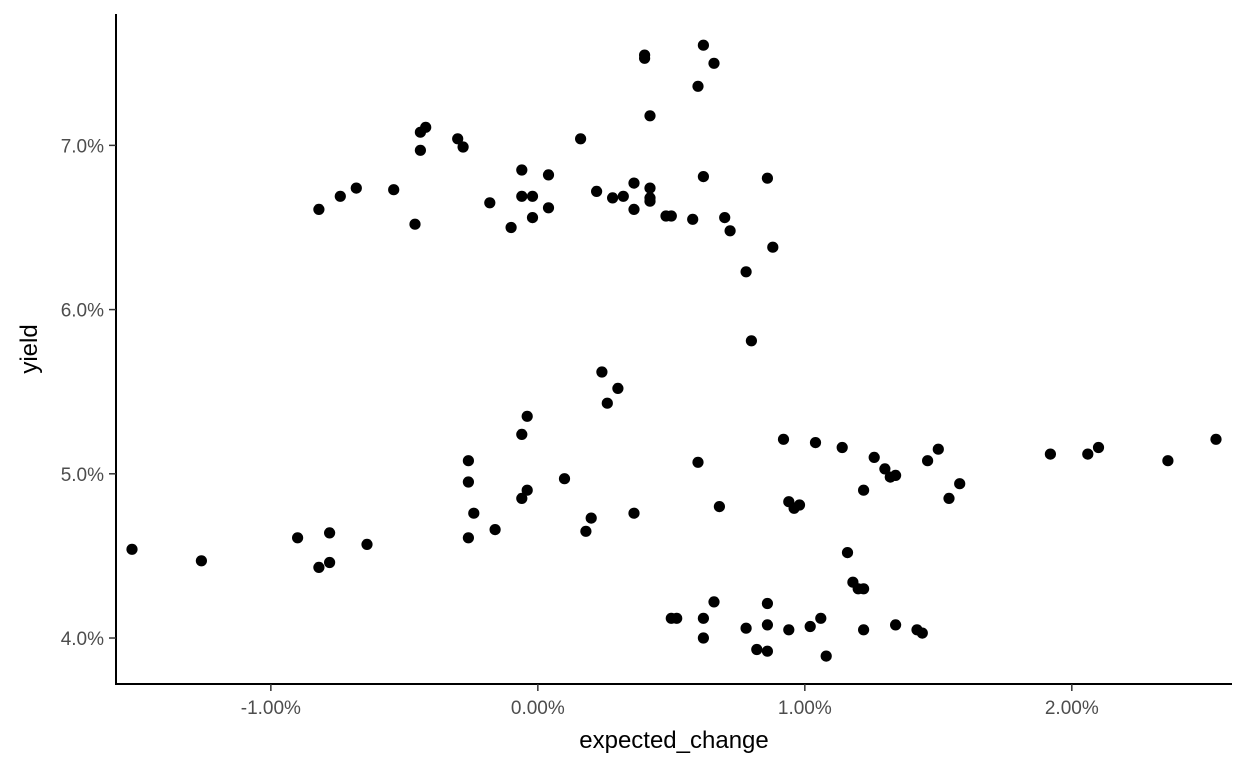 This screenshot has width=1248, height=768. What do you see at coordinates (82, 311) in the screenshot?
I see `y-tick-label: 6.0%` at bounding box center [82, 311].